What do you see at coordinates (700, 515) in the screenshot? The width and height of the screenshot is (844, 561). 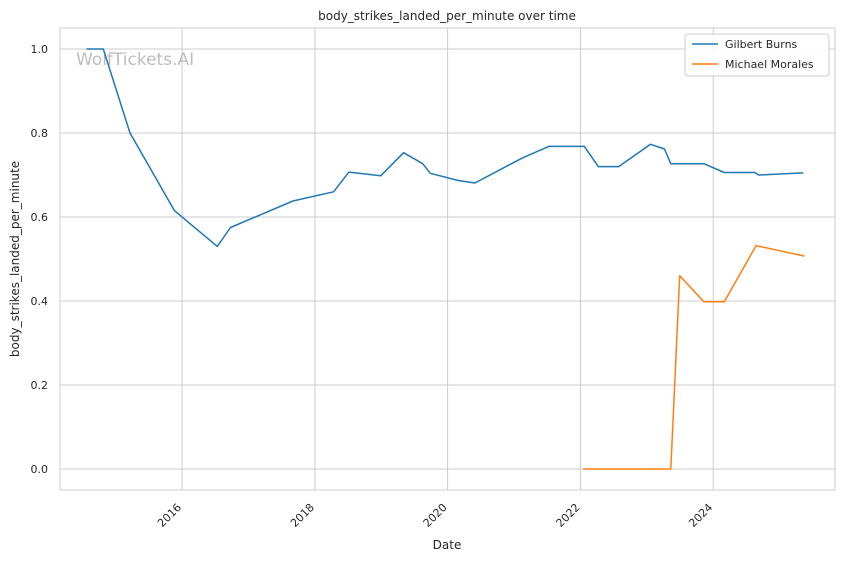 I see `x-tick-label: 2024` at bounding box center [700, 515].